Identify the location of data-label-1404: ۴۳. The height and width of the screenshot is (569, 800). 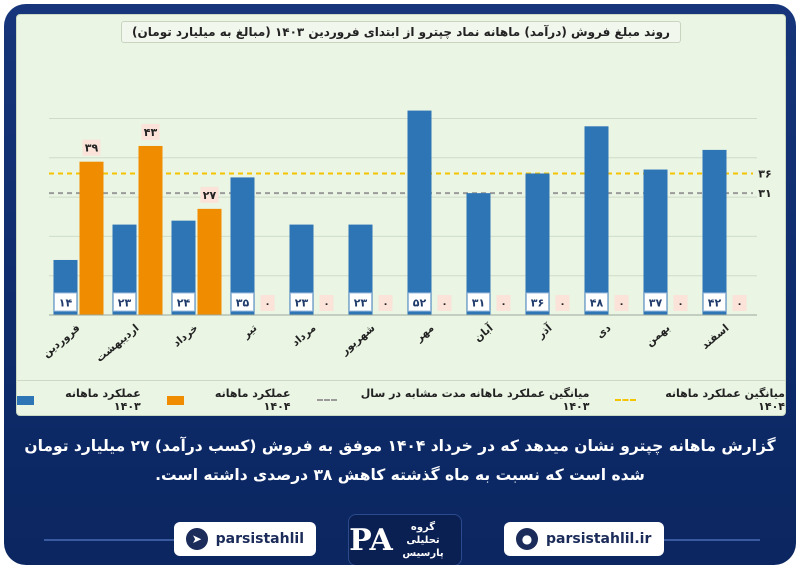
(151, 132).